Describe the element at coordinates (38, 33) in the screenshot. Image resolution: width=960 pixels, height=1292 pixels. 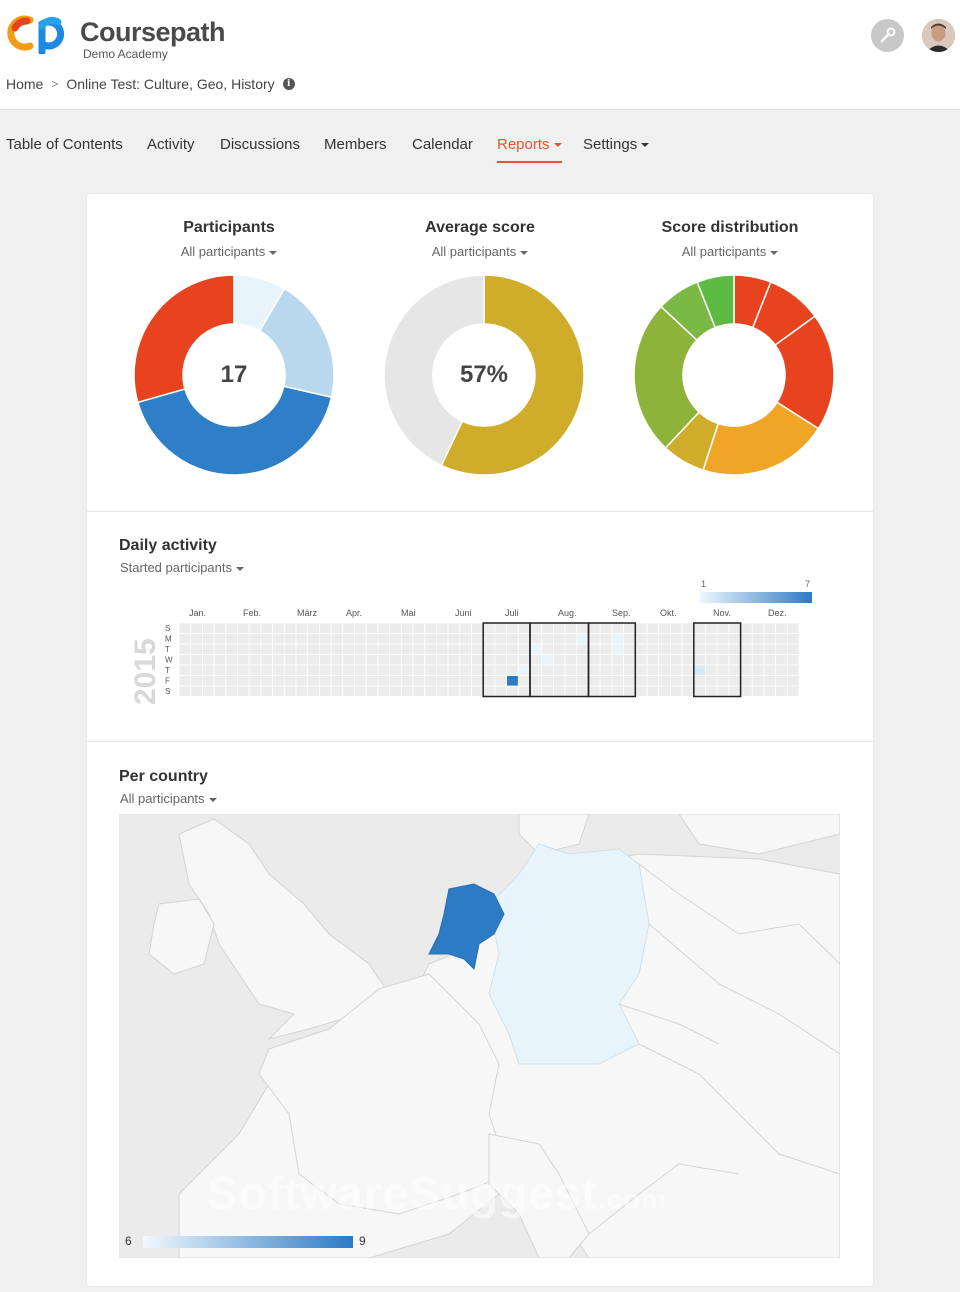
I see `coursepath-logo` at that location.